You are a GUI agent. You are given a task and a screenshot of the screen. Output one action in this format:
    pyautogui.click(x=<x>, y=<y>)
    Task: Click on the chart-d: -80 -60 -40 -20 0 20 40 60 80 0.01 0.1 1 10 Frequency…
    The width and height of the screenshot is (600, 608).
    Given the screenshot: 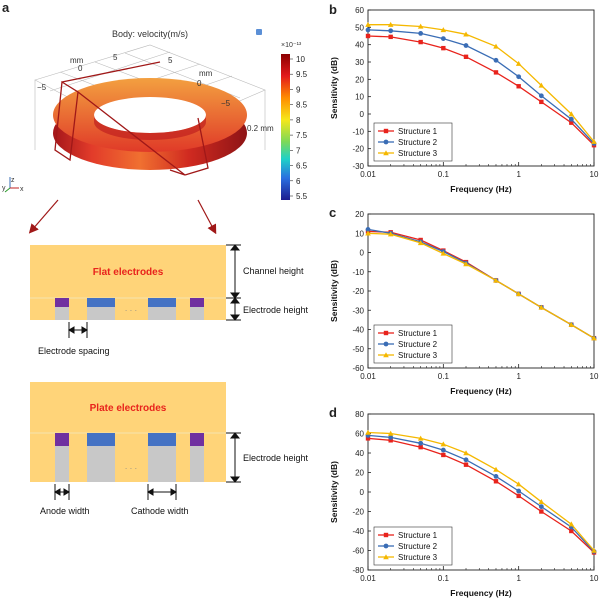 What is the action you would take?
    pyautogui.click(x=464, y=504)
    